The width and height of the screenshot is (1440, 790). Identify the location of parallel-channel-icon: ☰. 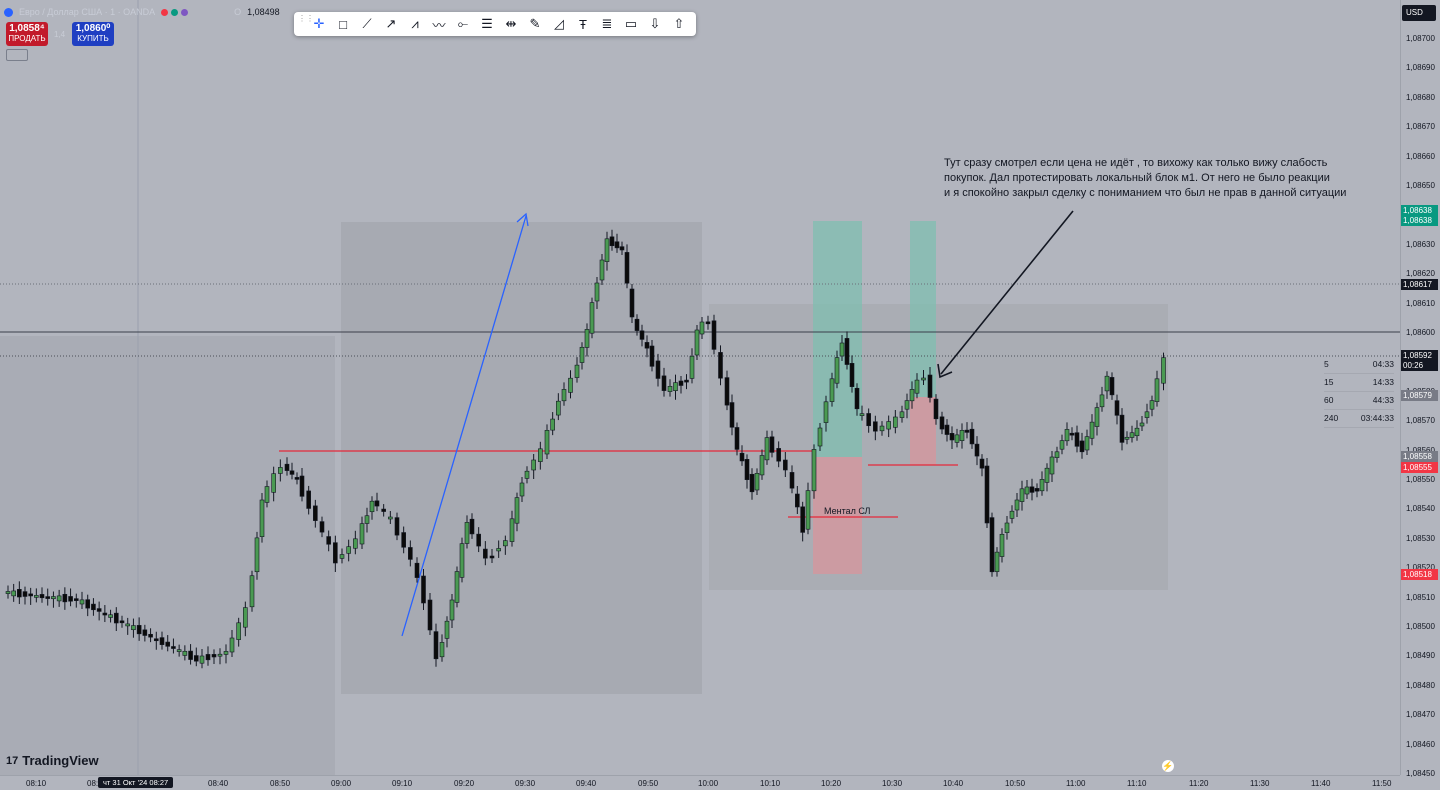
(487, 23).